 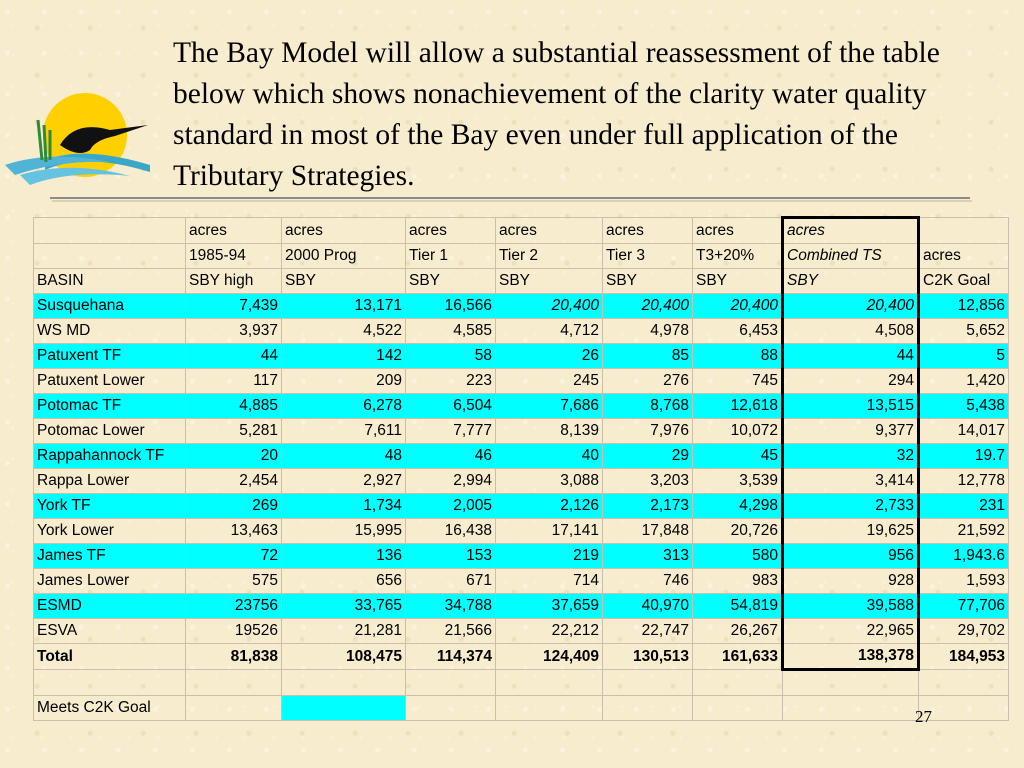 What do you see at coordinates (109, 606) in the screenshot?
I see `basin-cell: ESMD` at bounding box center [109, 606].